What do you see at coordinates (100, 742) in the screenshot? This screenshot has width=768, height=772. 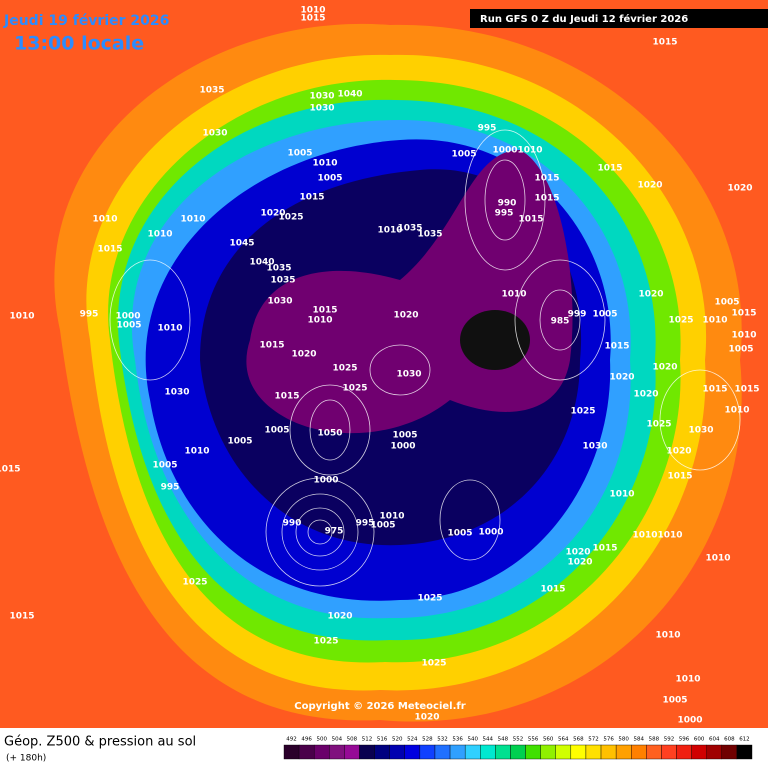 I see `footer-title: Géop. Z500 & pression au sol` at bounding box center [100, 742].